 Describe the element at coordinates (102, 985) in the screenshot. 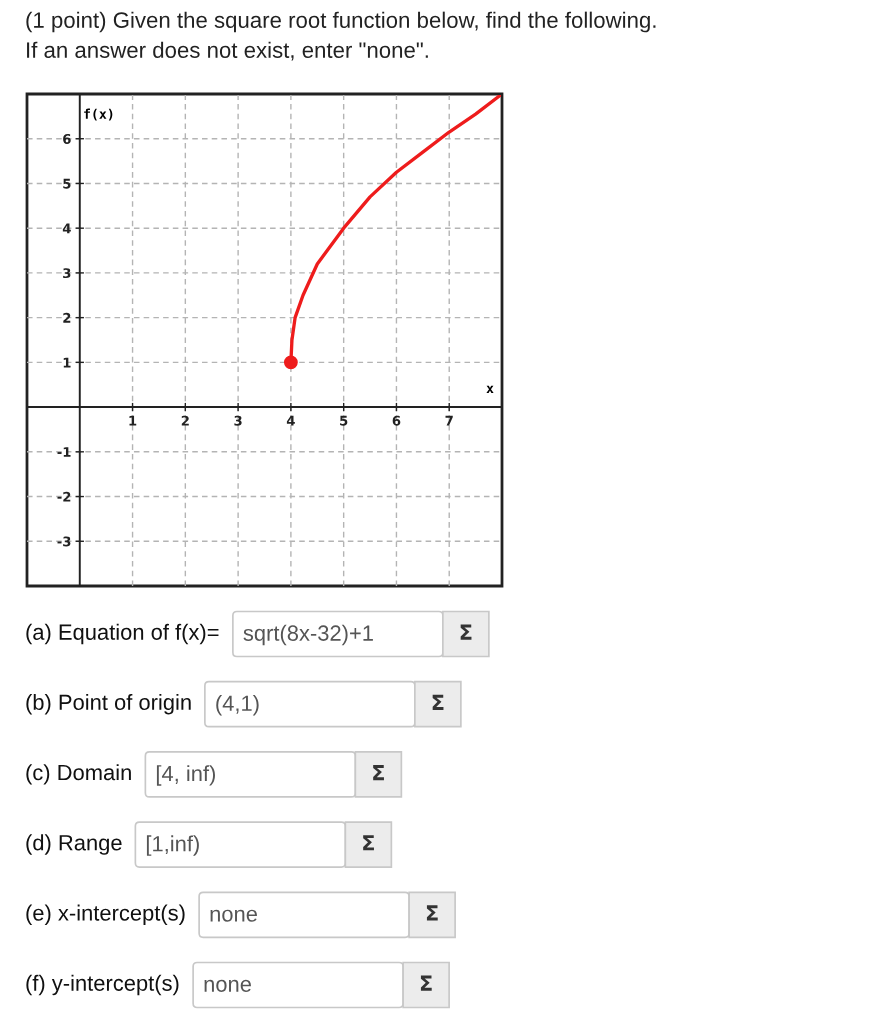

I see `text: (f) y-intercept(s)` at that location.